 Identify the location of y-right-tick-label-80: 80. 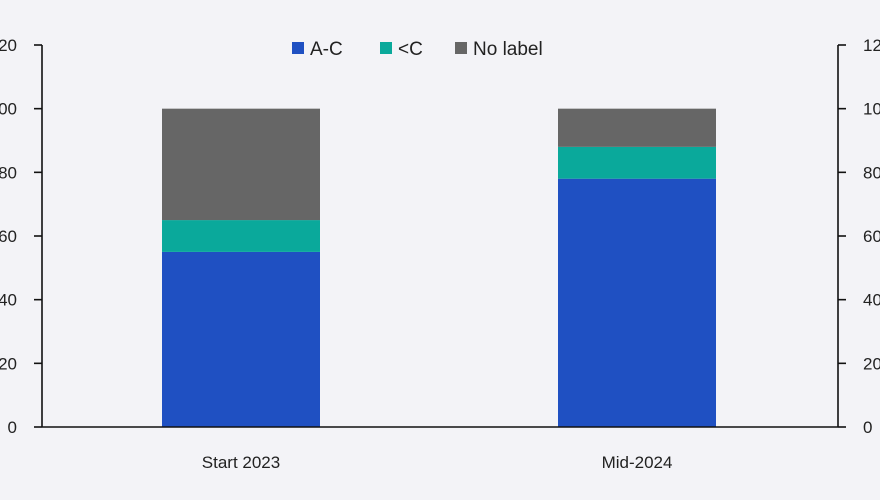
(871, 172).